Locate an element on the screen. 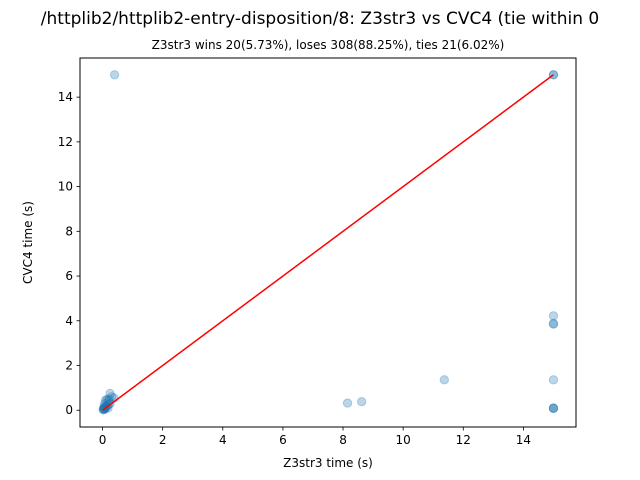  y-tick-label: 14 is located at coordinates (65, 97).